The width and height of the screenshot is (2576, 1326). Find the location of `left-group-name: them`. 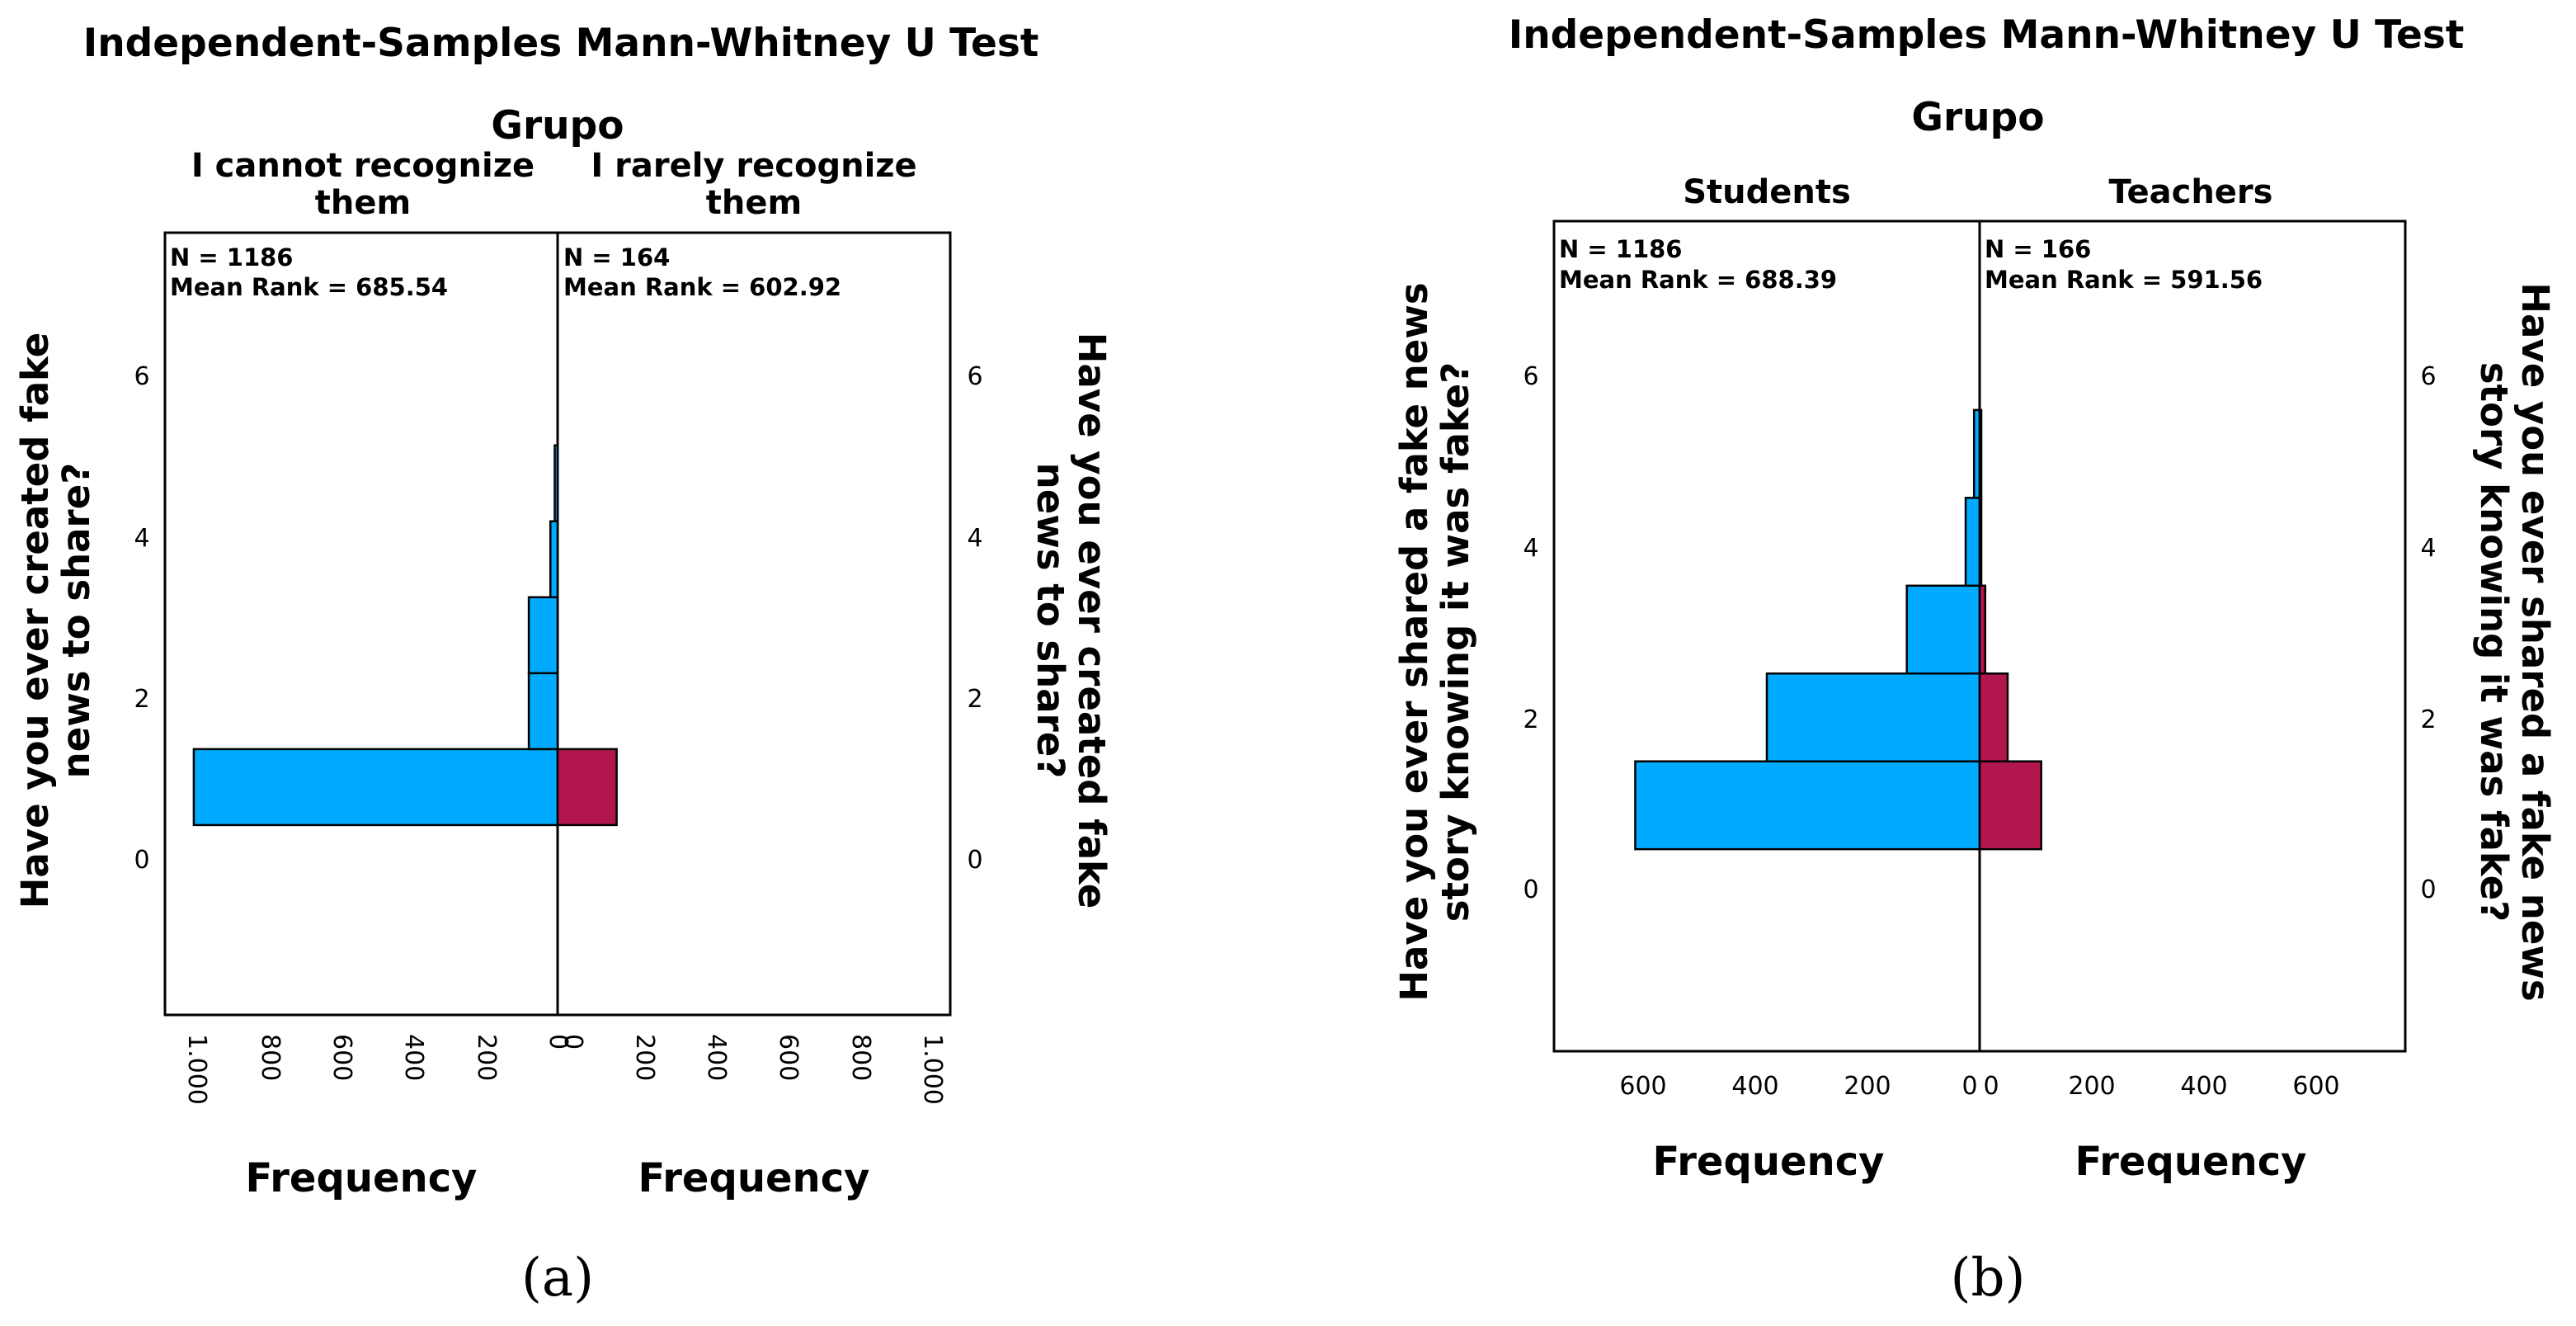

left-group-name: them is located at coordinates (363, 203).